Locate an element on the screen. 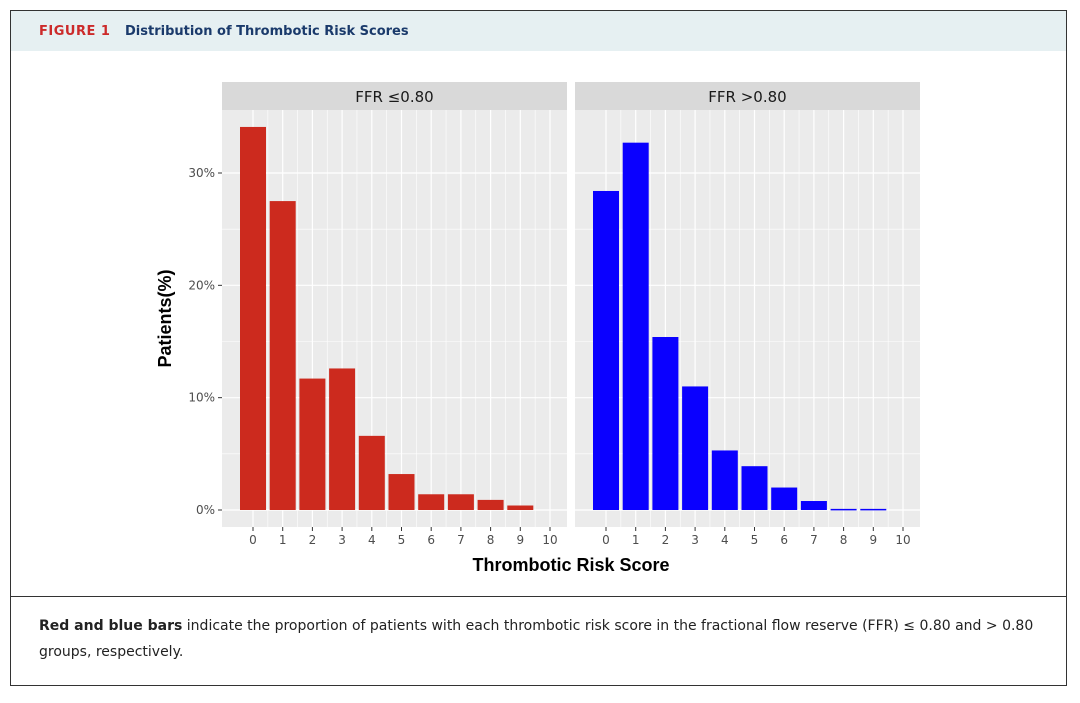 The width and height of the screenshot is (1080, 703). caption-bold: Red and blue bars is located at coordinates (111, 626).